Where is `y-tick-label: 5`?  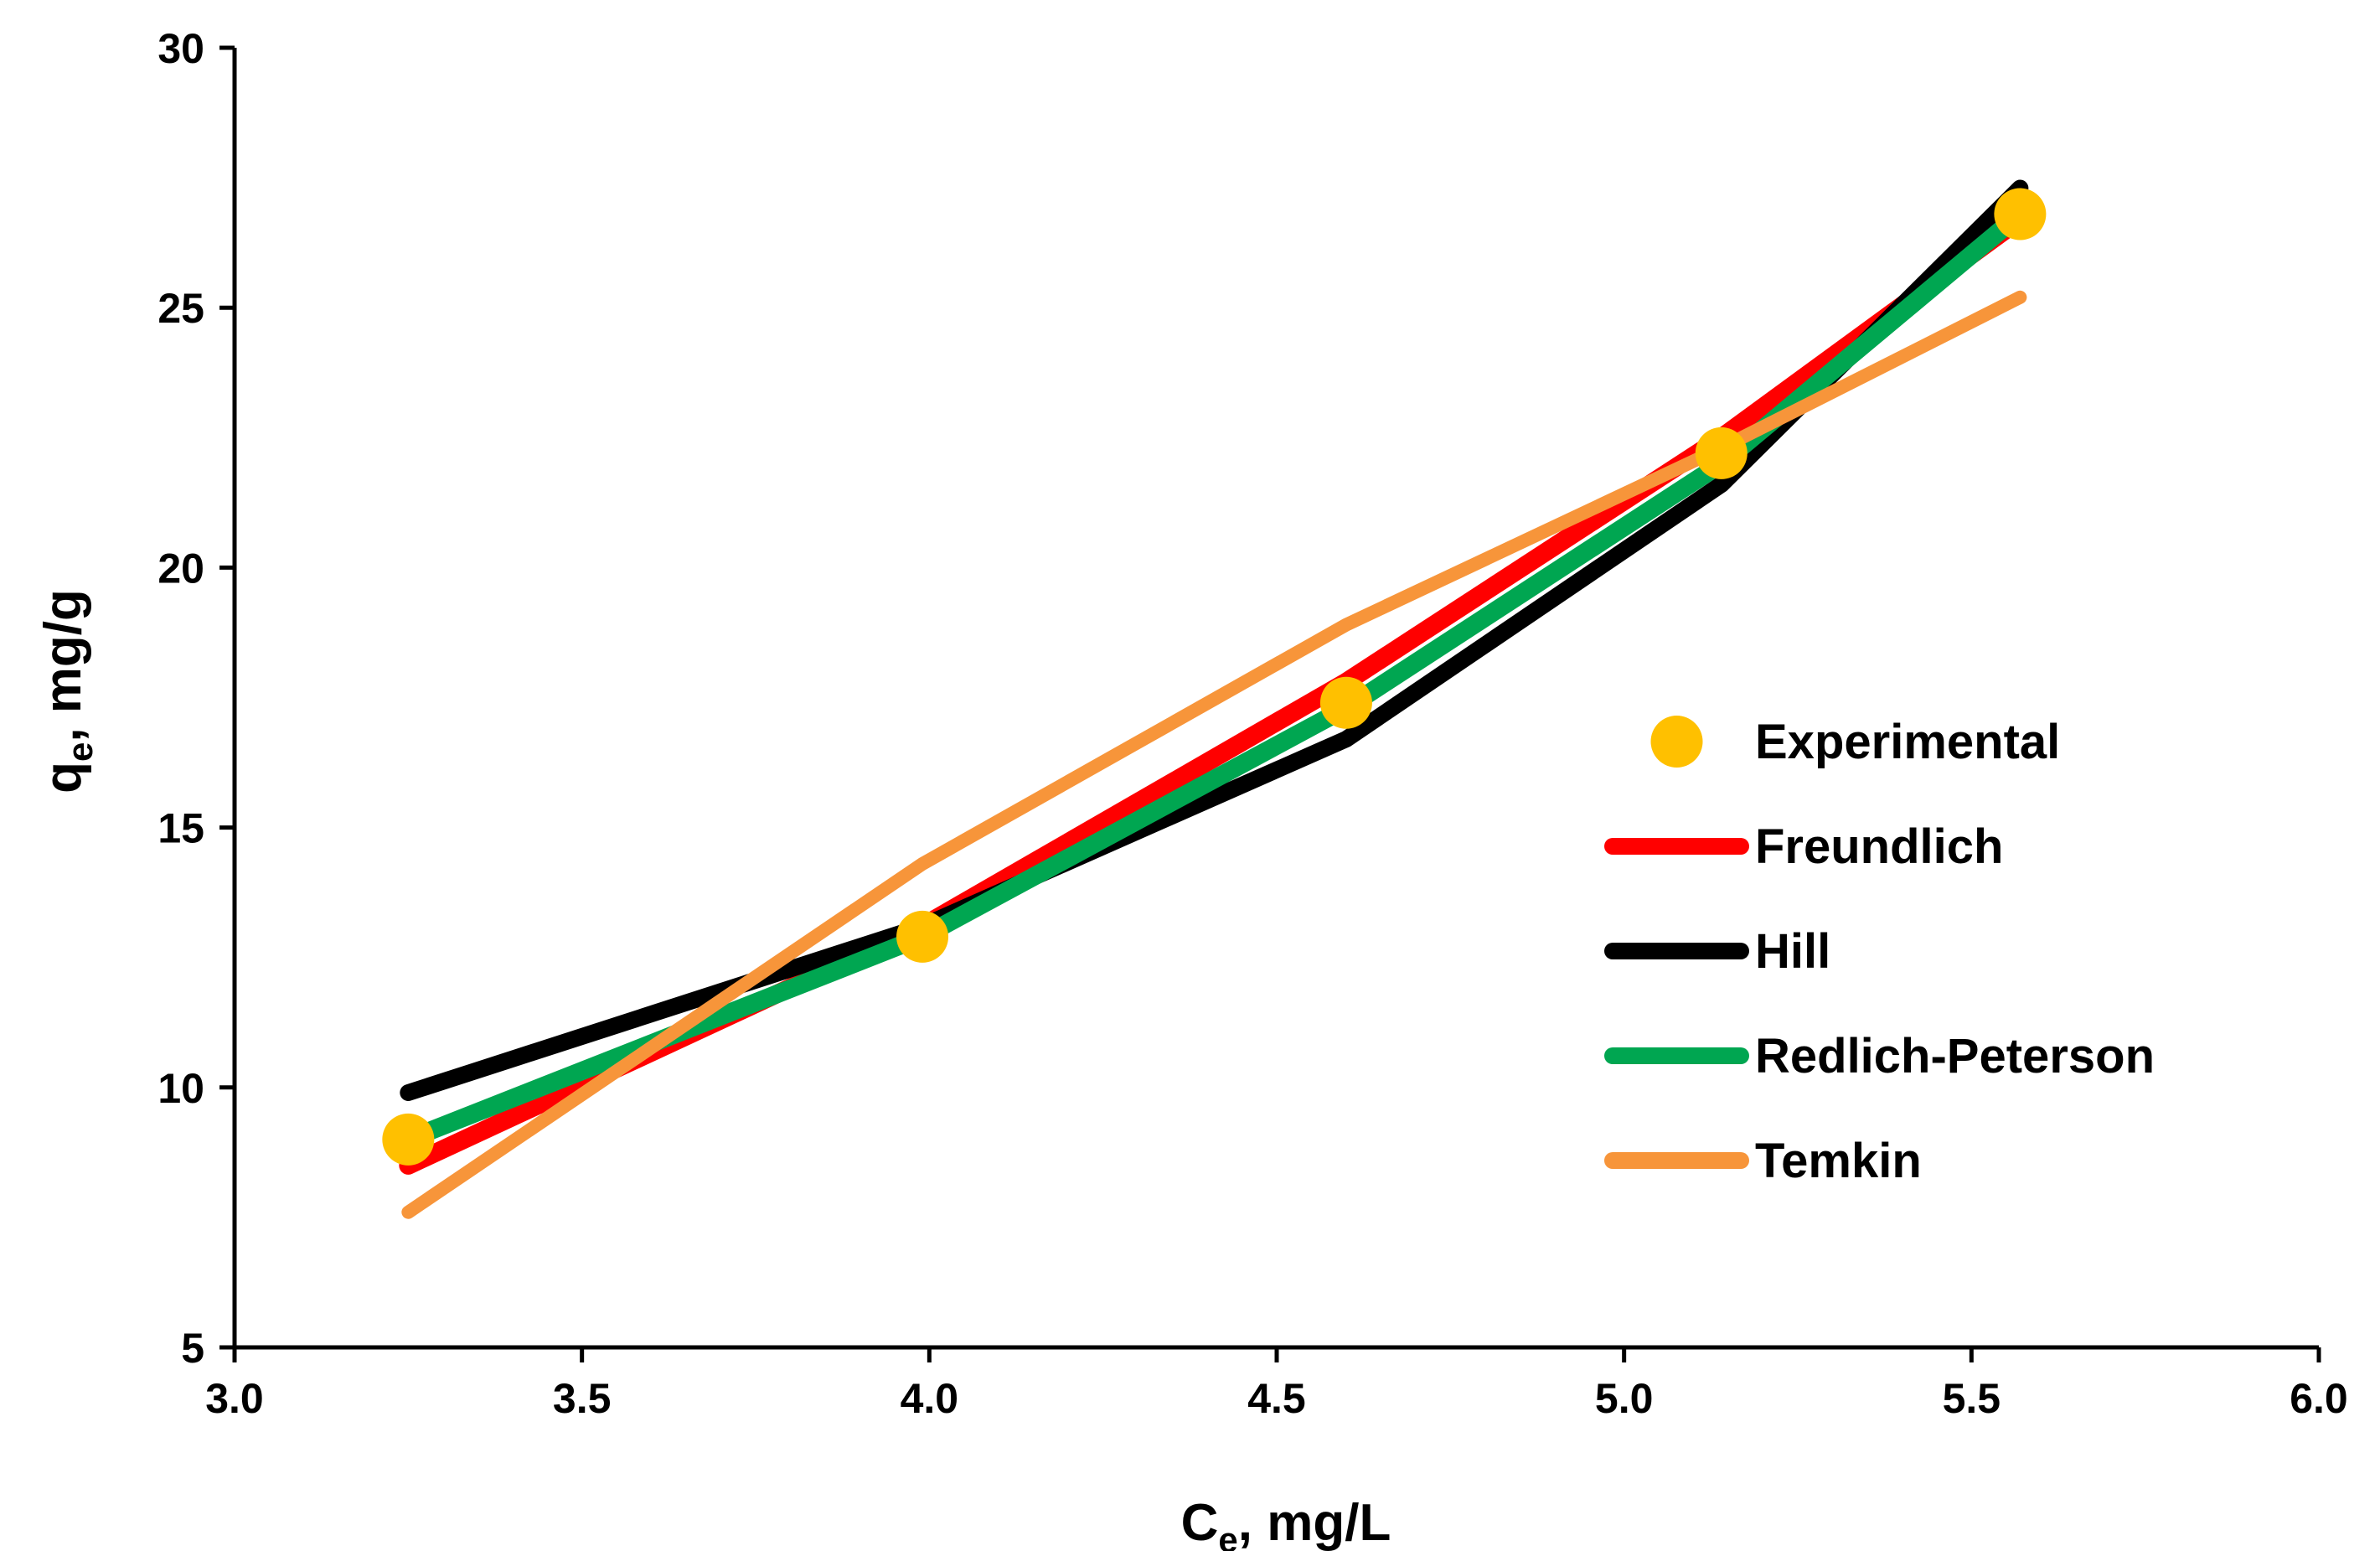 y-tick-label: 5 is located at coordinates (192, 1348).